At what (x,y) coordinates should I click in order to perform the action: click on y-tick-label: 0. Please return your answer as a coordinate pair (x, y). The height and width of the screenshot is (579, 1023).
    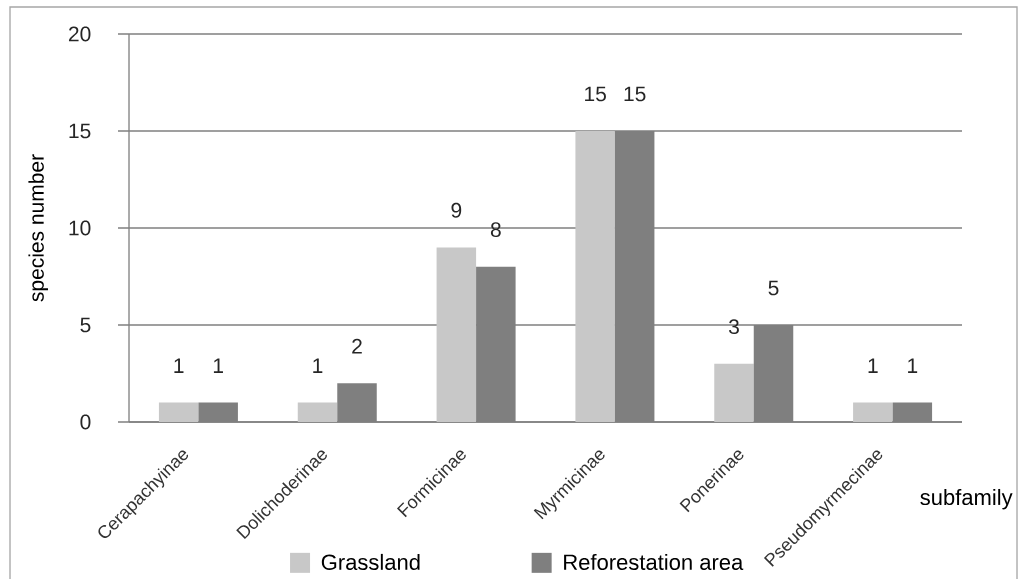
    Looking at the image, I should click on (85, 422).